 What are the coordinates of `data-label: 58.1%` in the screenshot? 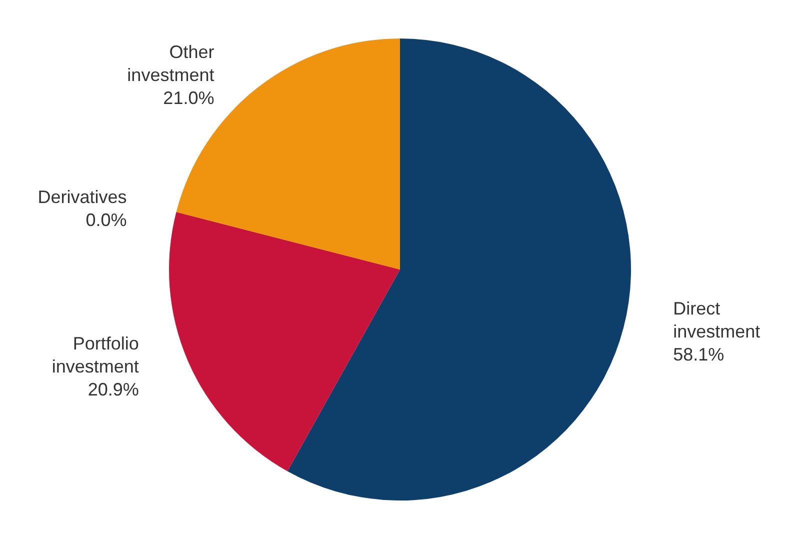 It's located at (698, 354).